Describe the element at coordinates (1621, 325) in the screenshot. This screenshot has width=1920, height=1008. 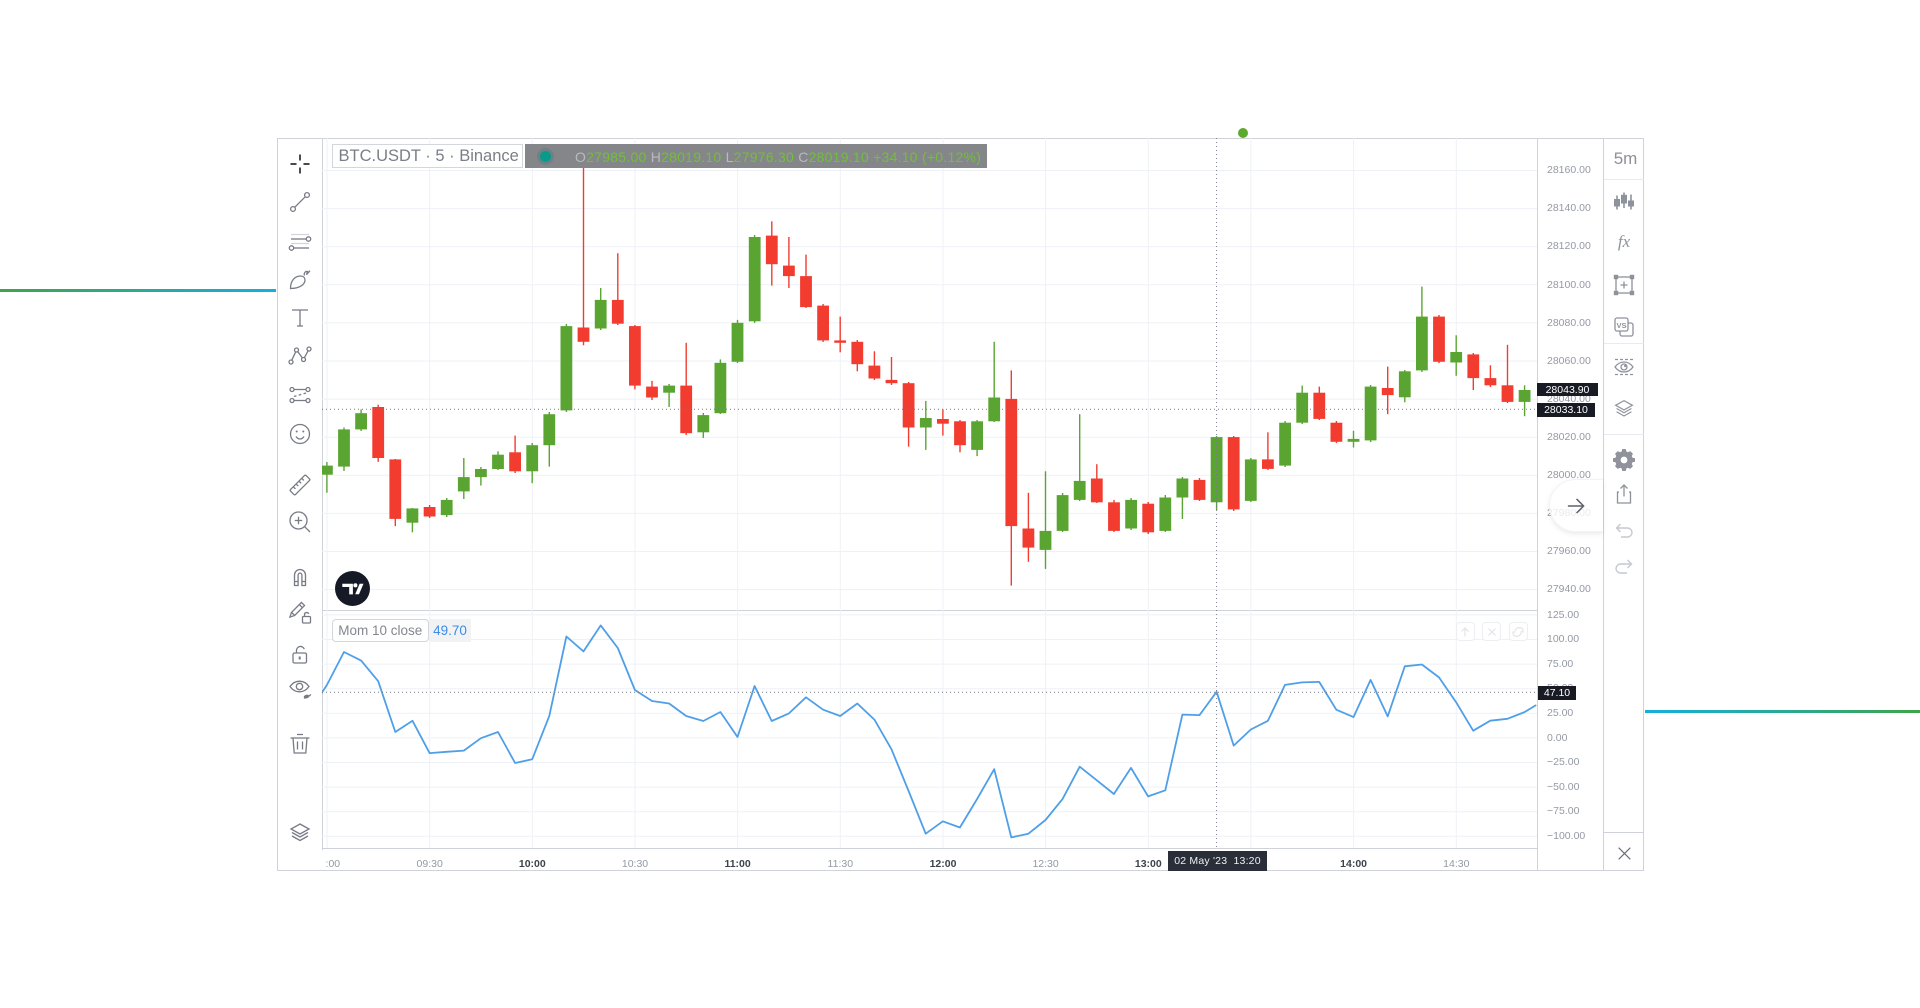
I see `svg-text: VS` at that location.